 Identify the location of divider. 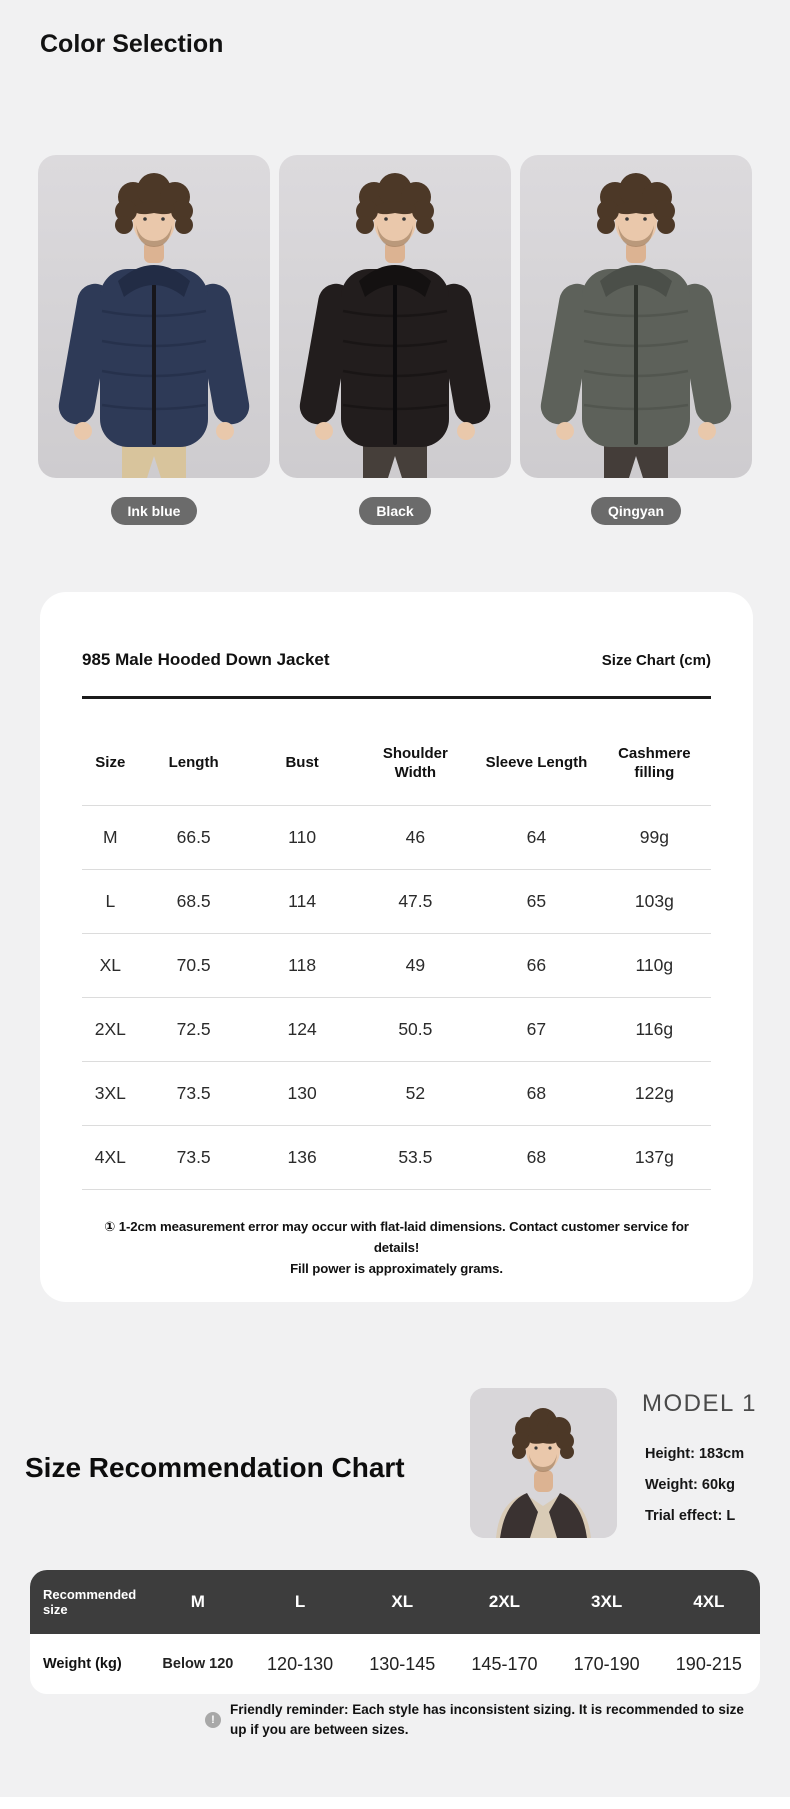
(396, 697).